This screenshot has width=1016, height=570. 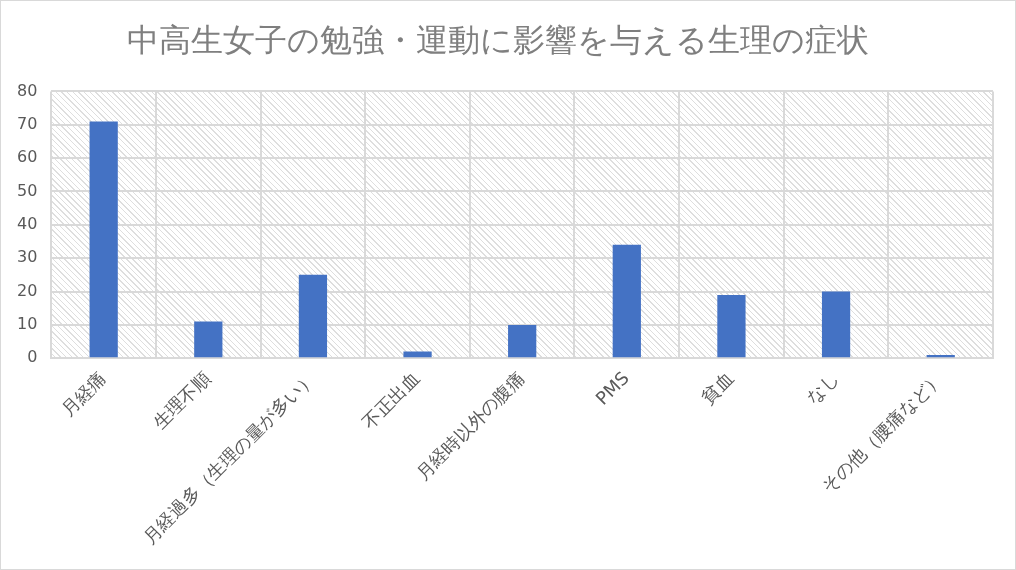 I want to click on y-tick-label: 50, so click(x=27, y=190).